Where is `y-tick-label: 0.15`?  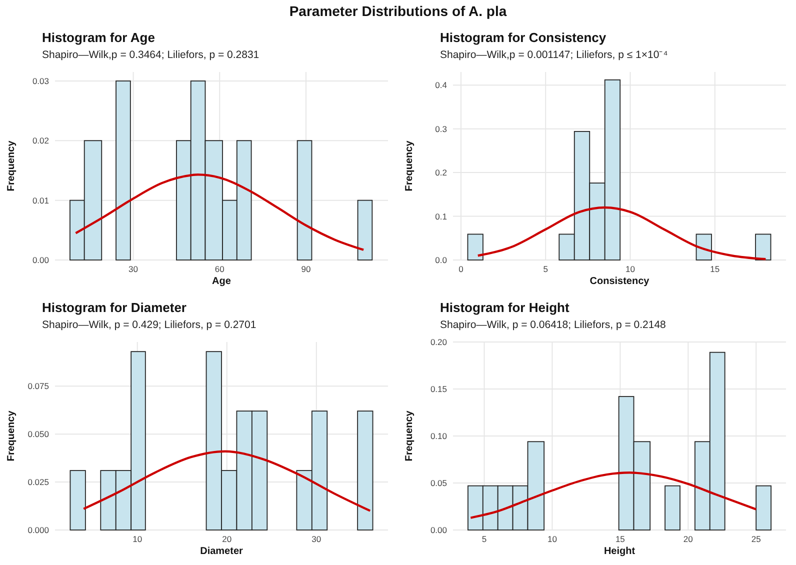 y-tick-label: 0.15 is located at coordinates (439, 389).